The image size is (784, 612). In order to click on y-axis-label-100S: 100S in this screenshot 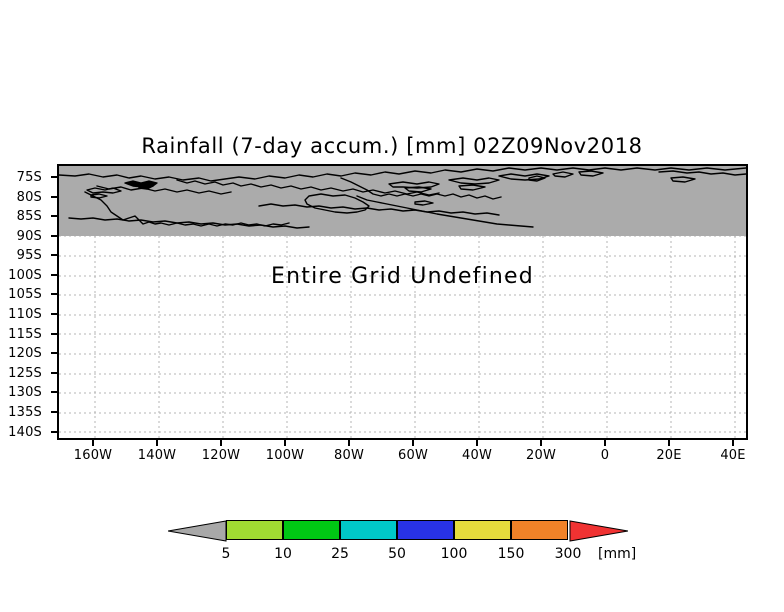, I will do `click(25, 275)`.